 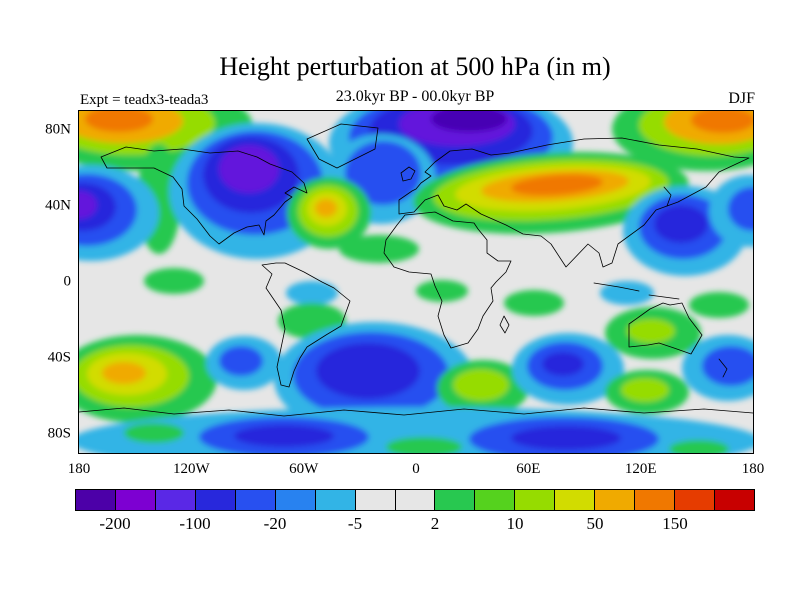 What do you see at coordinates (528, 469) in the screenshot?
I see `lon-tick-label: 60E` at bounding box center [528, 469].